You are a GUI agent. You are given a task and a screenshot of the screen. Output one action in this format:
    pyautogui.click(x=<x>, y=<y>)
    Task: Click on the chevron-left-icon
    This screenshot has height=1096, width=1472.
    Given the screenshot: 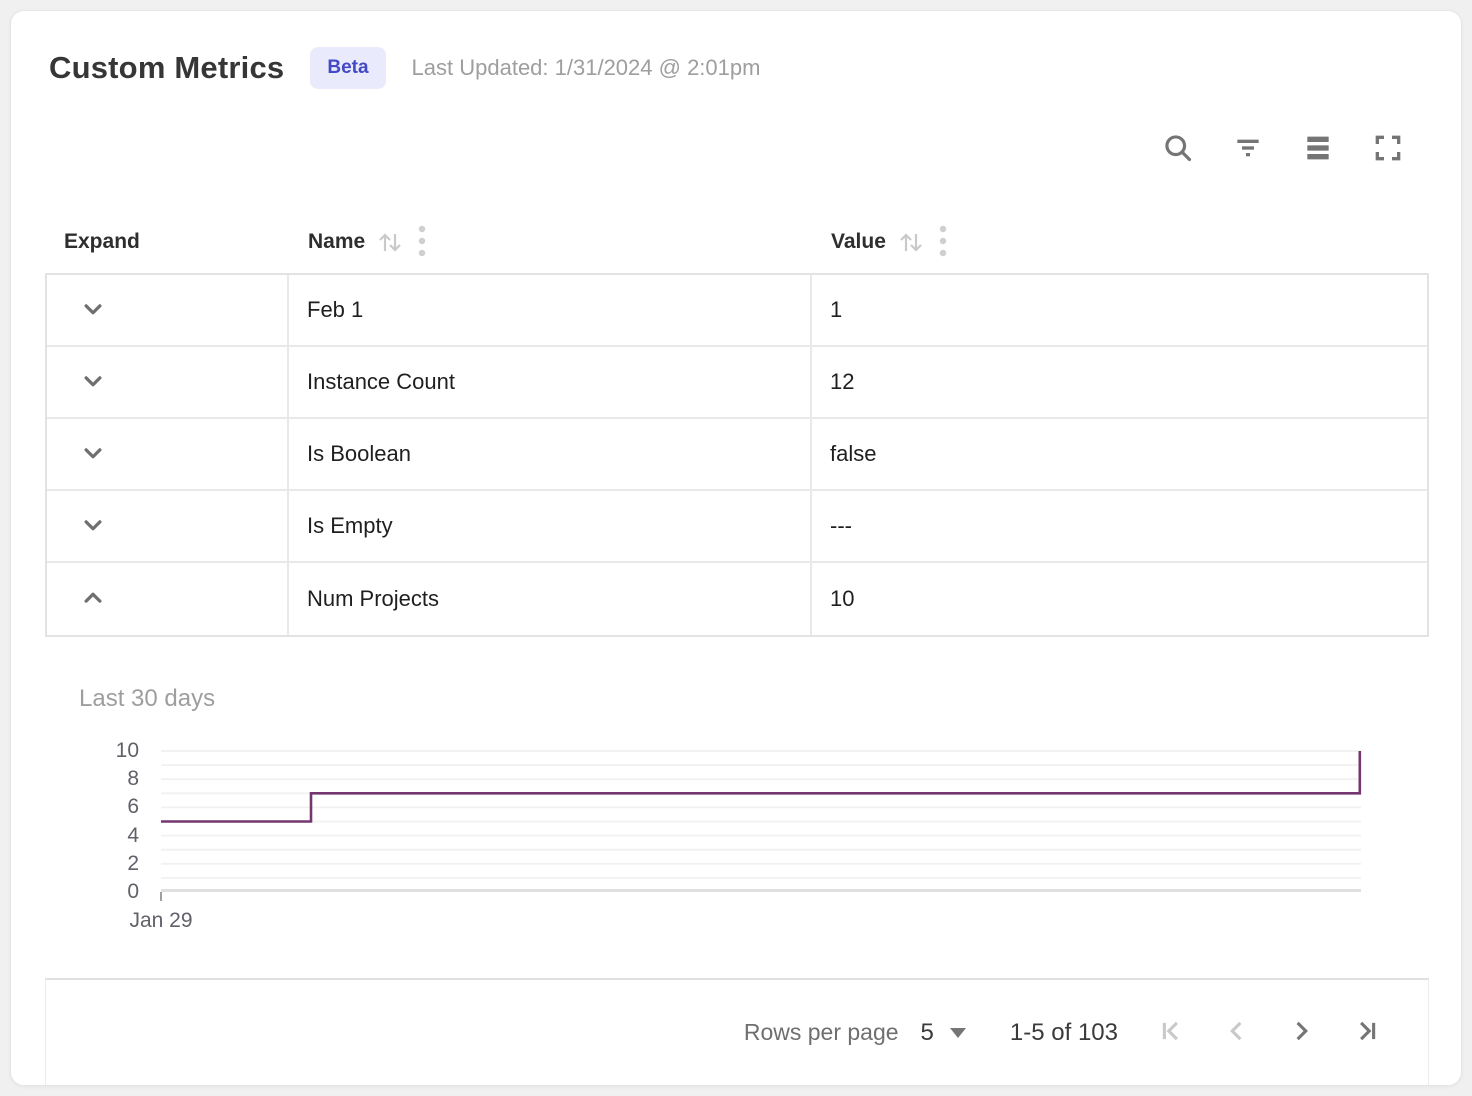 What is the action you would take?
    pyautogui.click(x=1236, y=1032)
    